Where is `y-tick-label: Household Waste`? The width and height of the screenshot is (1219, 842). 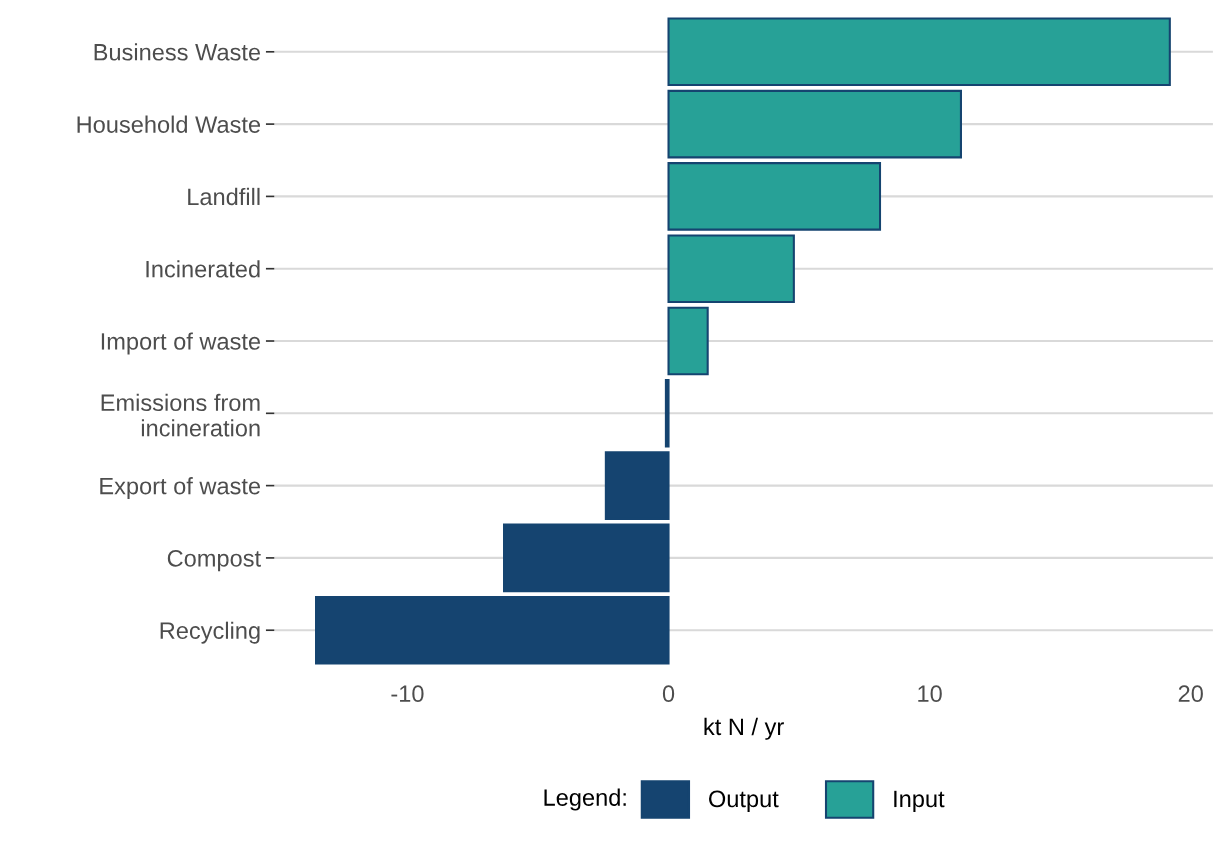 y-tick-label: Household Waste is located at coordinates (169, 124).